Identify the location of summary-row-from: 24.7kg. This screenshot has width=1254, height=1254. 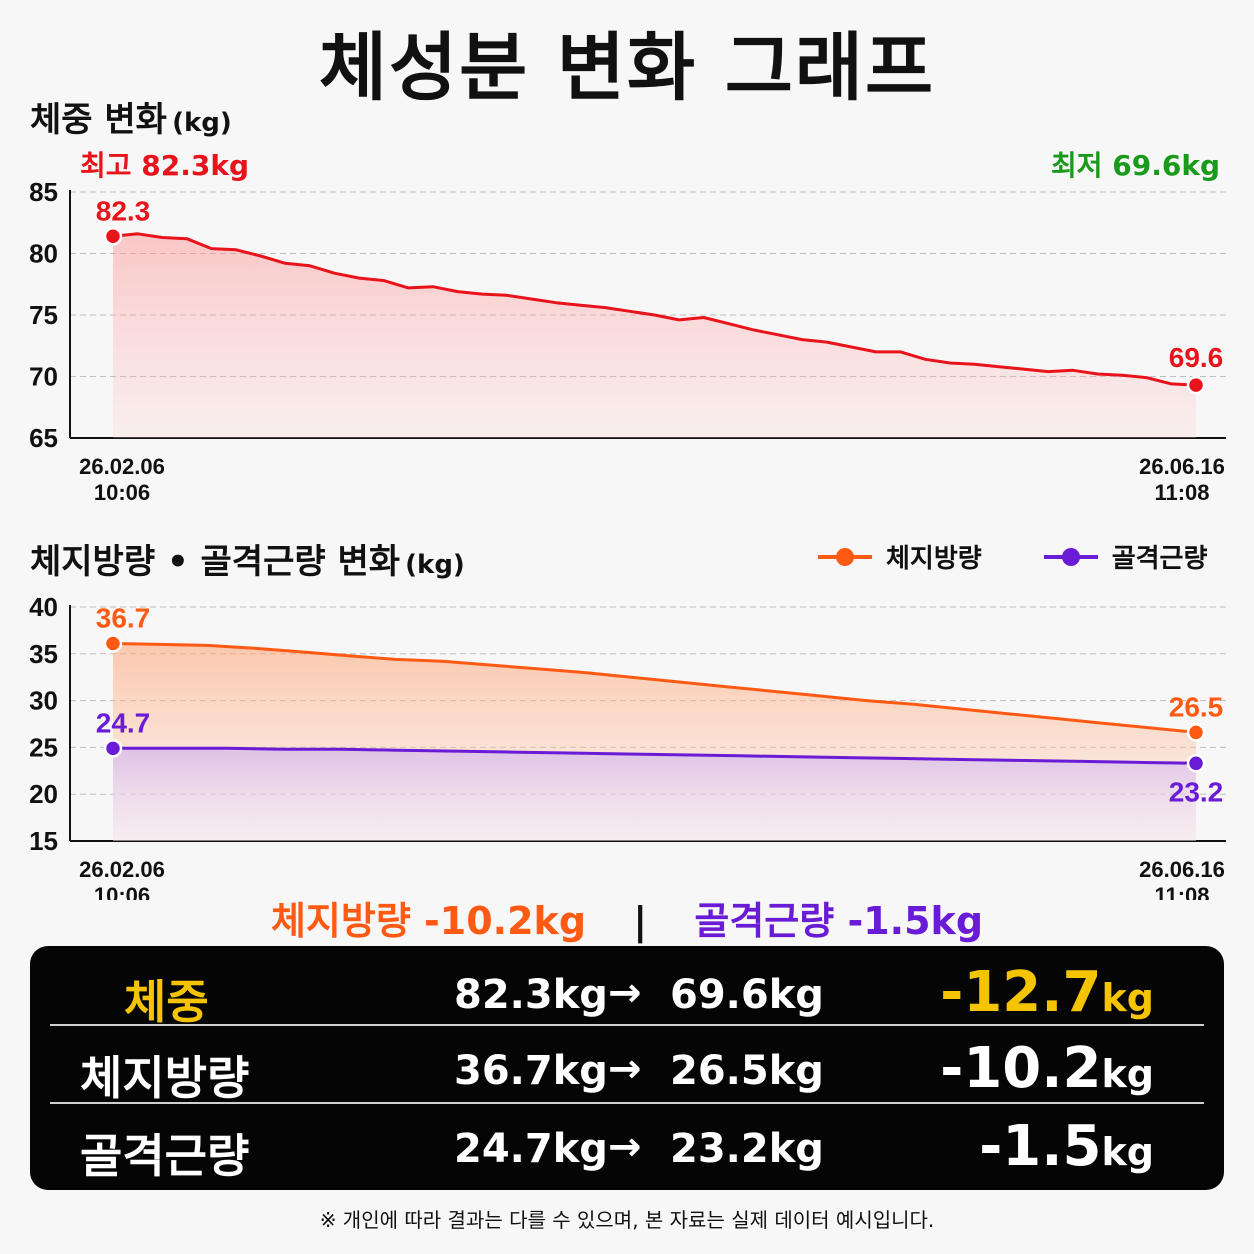
(531, 1149).